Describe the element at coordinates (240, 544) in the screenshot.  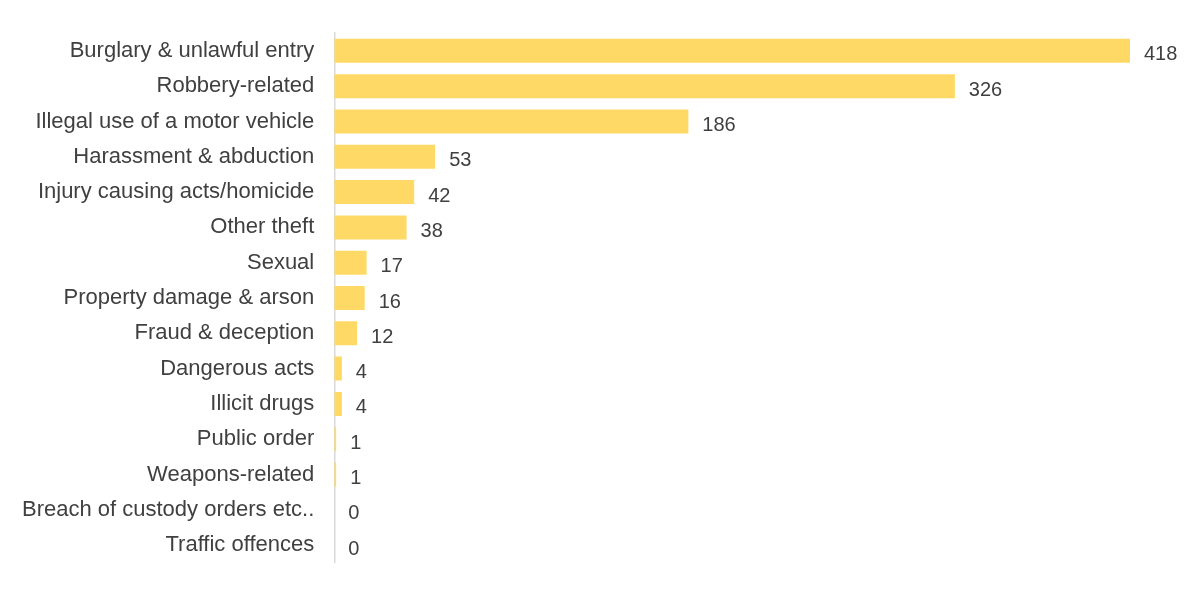
I see `y-tick-label: Traffic offences` at that location.